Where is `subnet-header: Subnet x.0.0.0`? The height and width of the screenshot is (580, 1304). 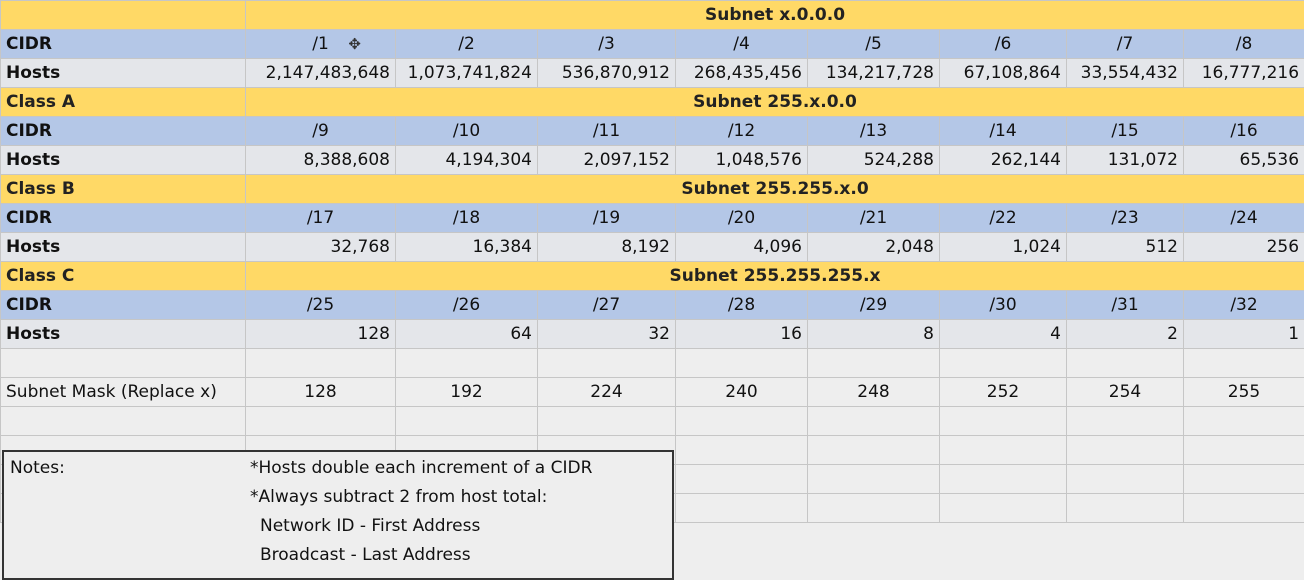
subnet-header: Subnet x.0.0.0 is located at coordinates (775, 15).